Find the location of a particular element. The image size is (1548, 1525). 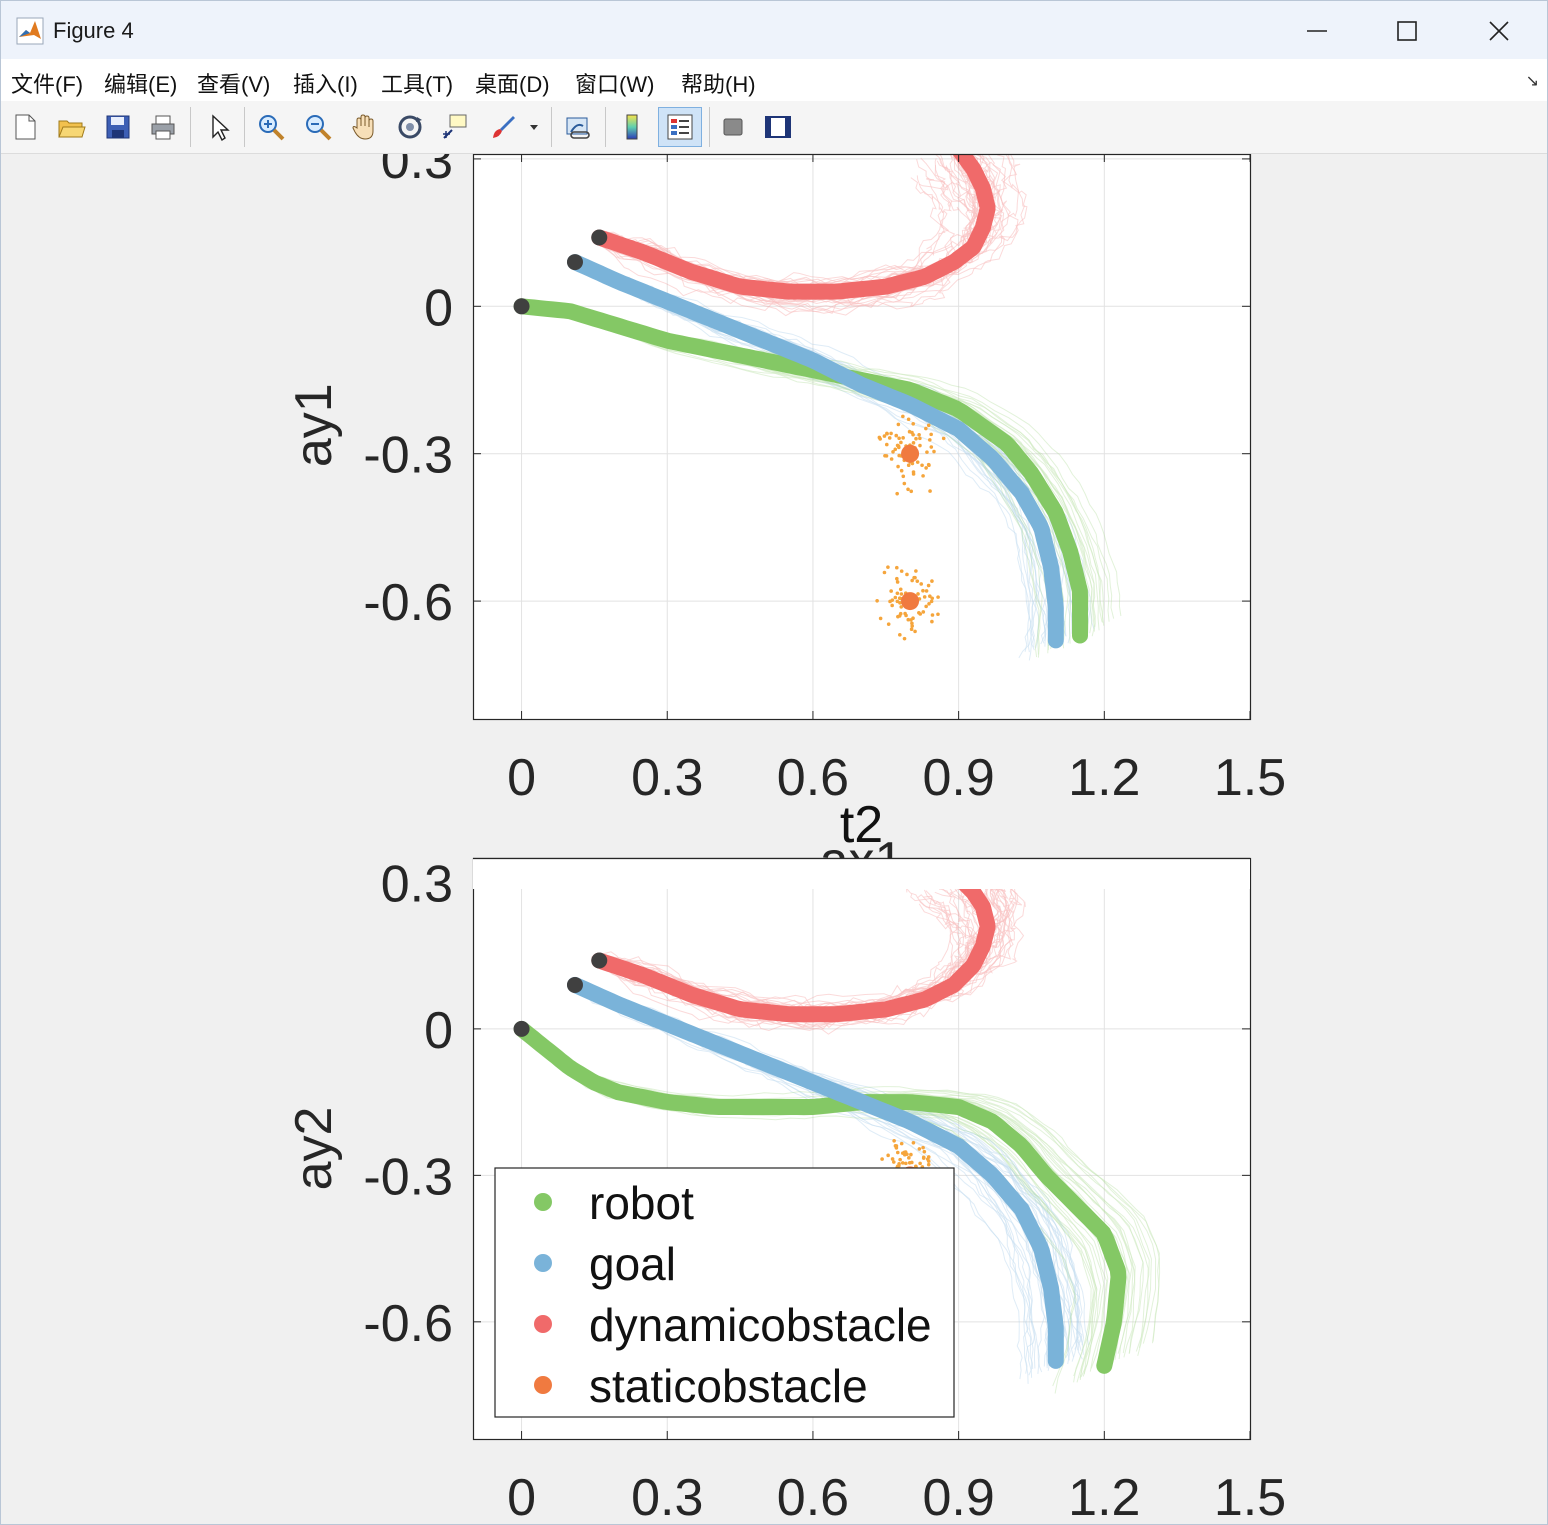

zoom-out-icon is located at coordinates (319, 128).